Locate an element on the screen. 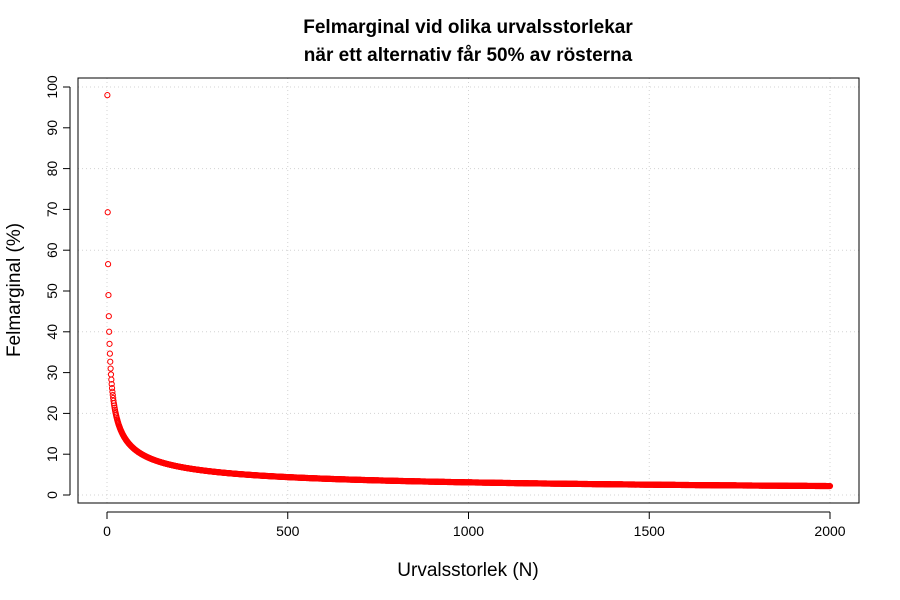 The height and width of the screenshot is (600, 900). y-axis-label: Felmarginal (%) is located at coordinates (14, 290).